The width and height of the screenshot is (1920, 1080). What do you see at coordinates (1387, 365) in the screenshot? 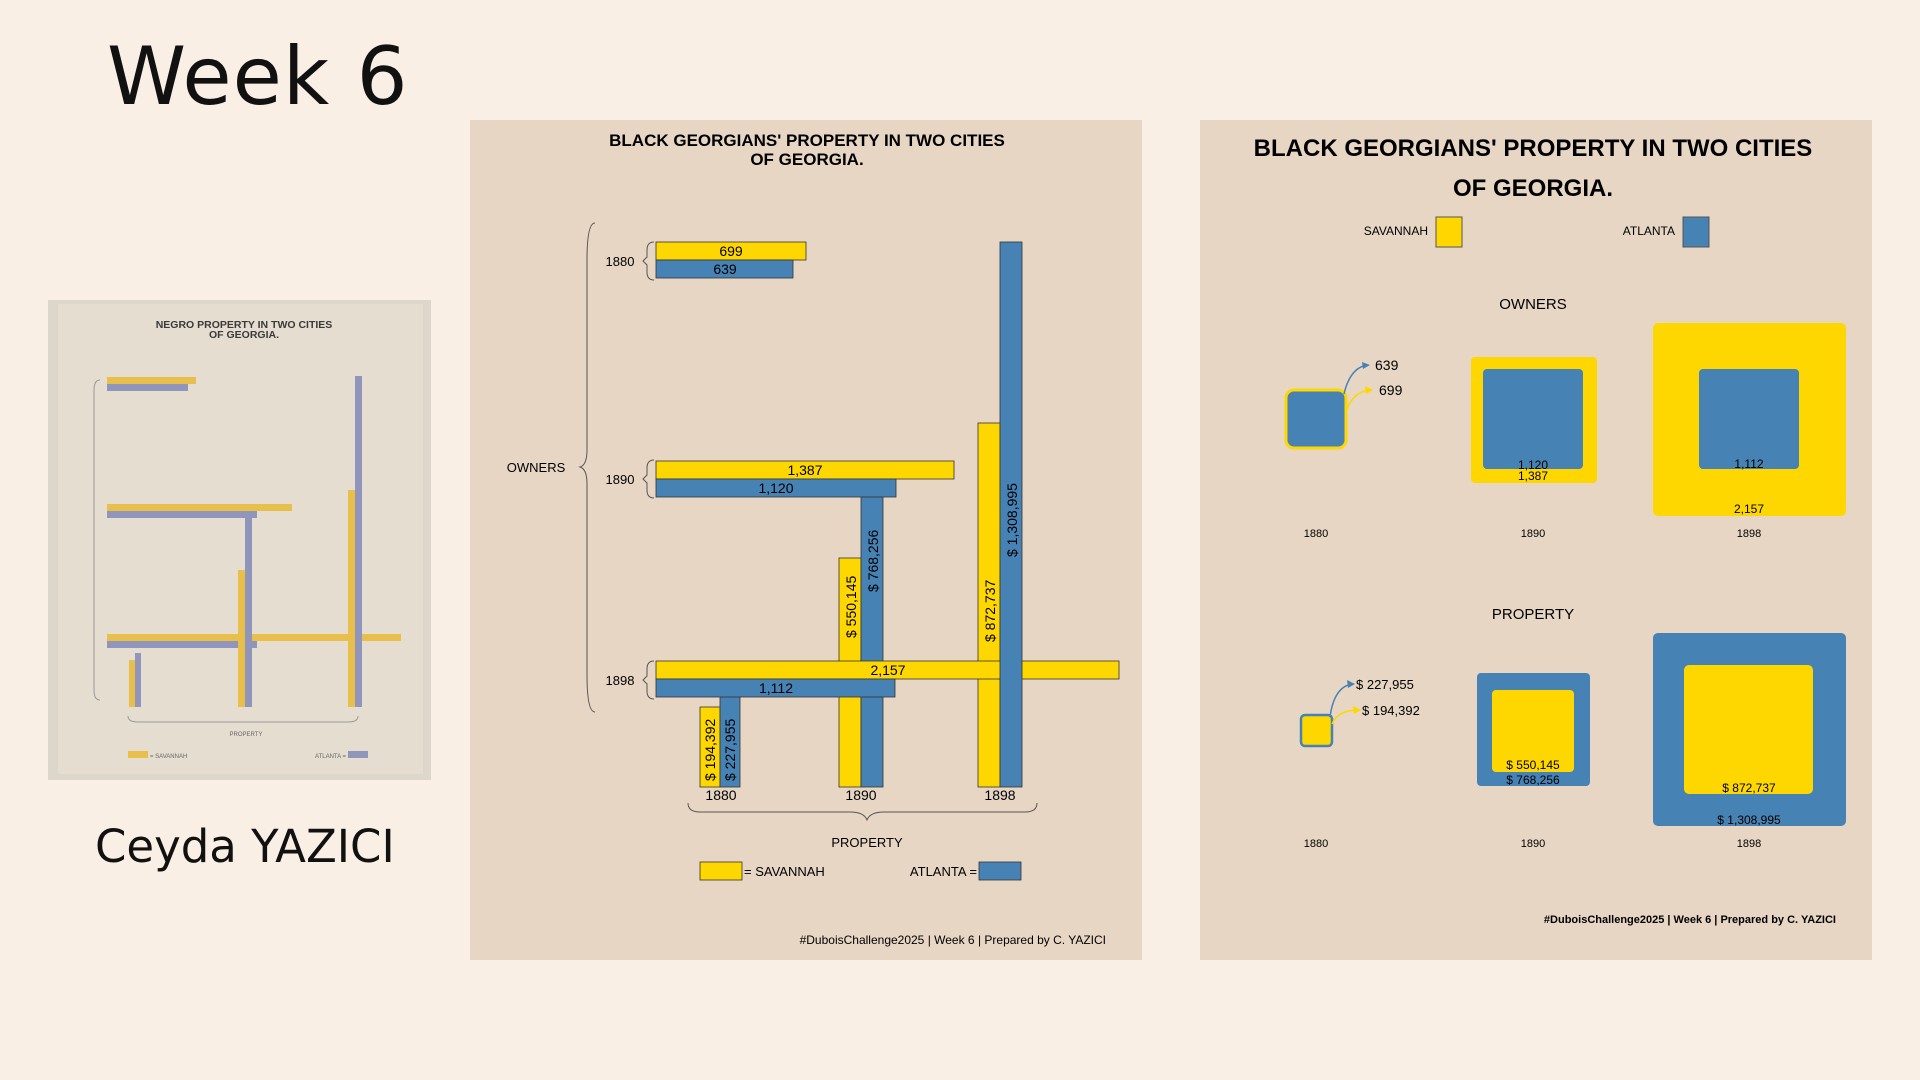
I see `owners-label-1880-atlanta-r: 639` at bounding box center [1387, 365].